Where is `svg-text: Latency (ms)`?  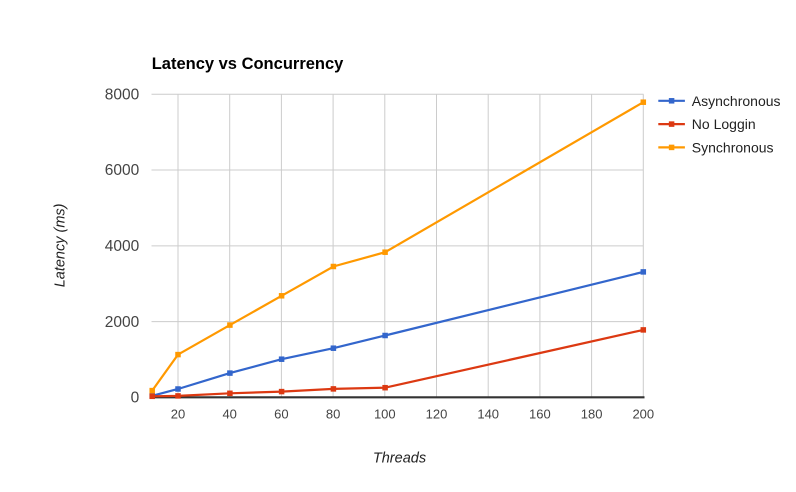 svg-text: Latency (ms) is located at coordinates (60, 245).